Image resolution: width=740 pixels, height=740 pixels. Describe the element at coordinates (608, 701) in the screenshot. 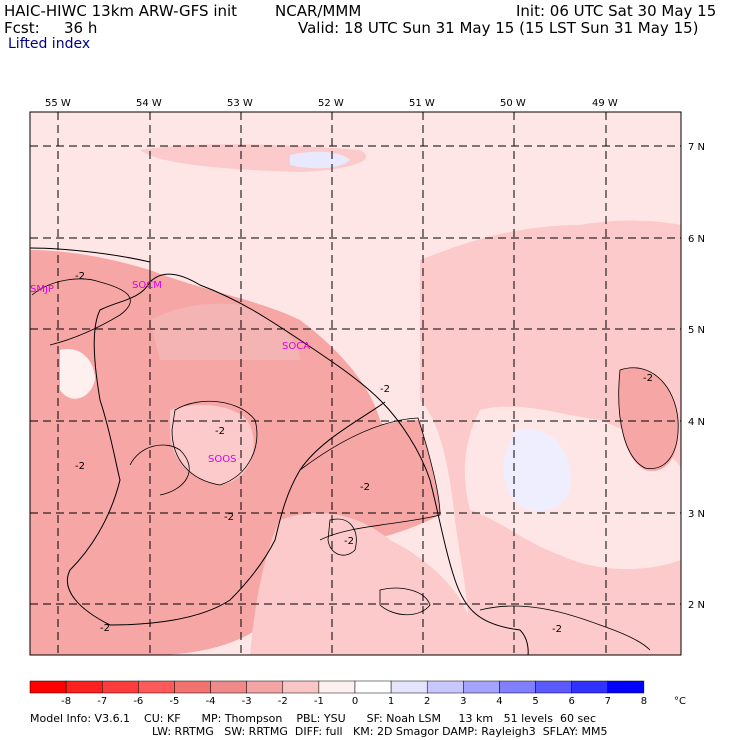

I see `colorbar-tick-label: 7` at that location.